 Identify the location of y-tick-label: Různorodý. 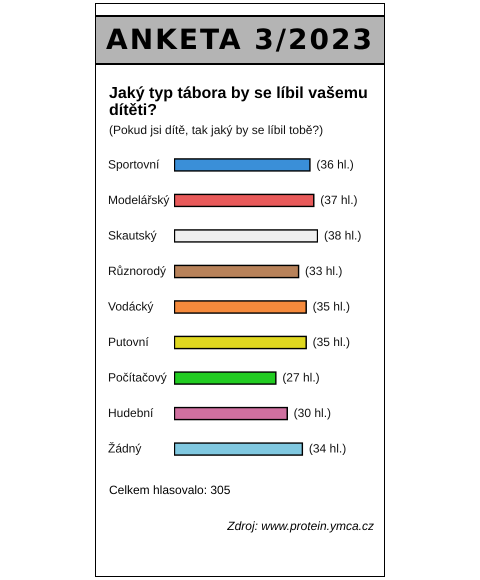
(137, 271).